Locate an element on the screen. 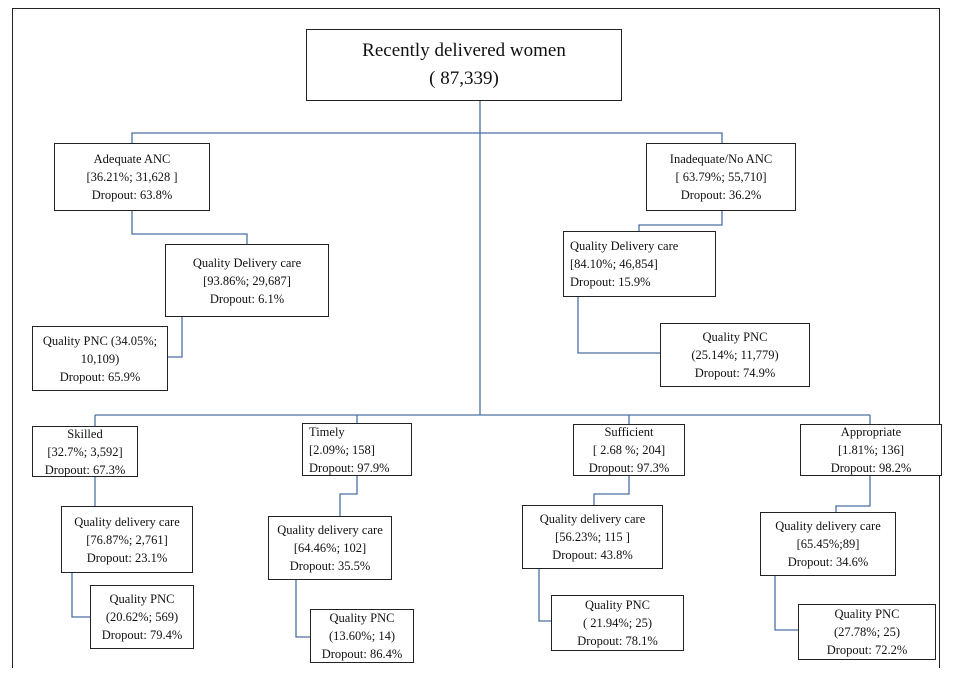  node-appropriate: Appropriate [1.81%; 136] Dropout: 98.2% is located at coordinates (871, 450).